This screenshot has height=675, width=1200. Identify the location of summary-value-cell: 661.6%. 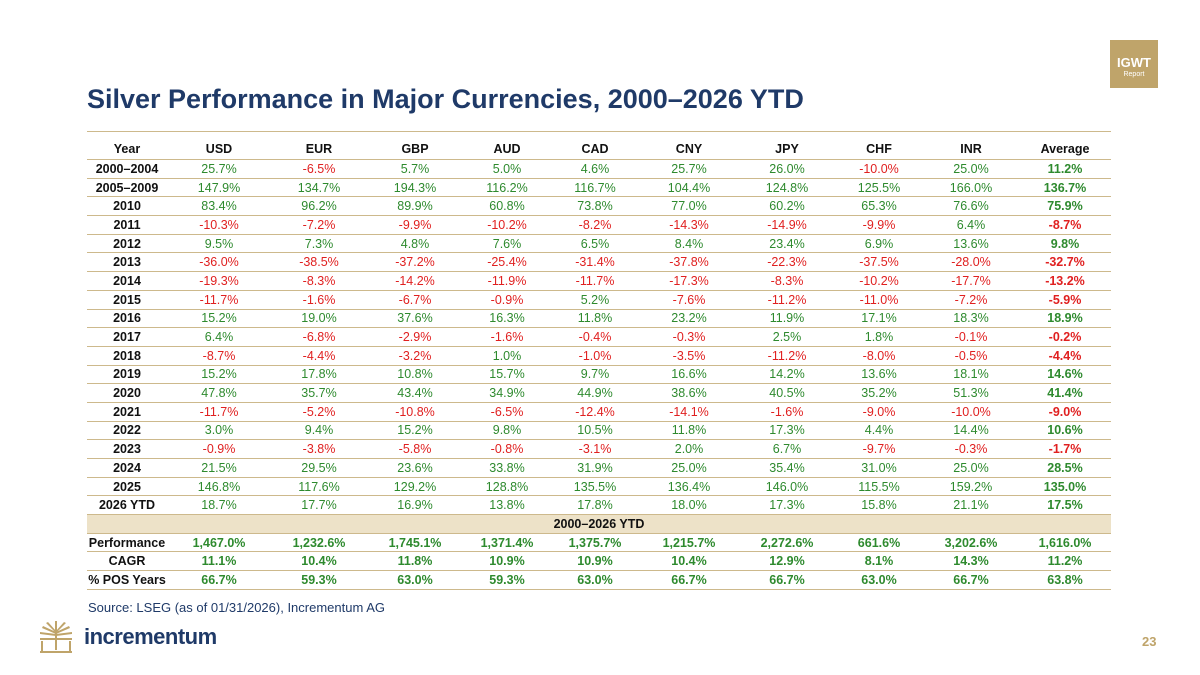
(879, 543).